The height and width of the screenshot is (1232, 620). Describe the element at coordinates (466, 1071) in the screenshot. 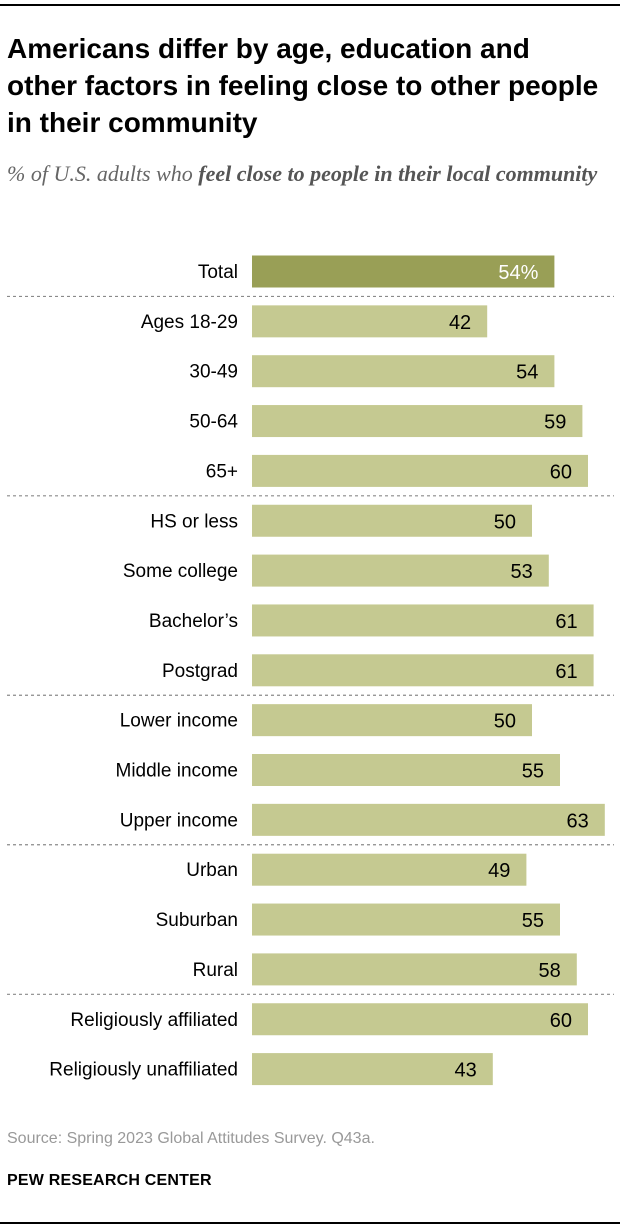

I see `value-label: 43` at that location.